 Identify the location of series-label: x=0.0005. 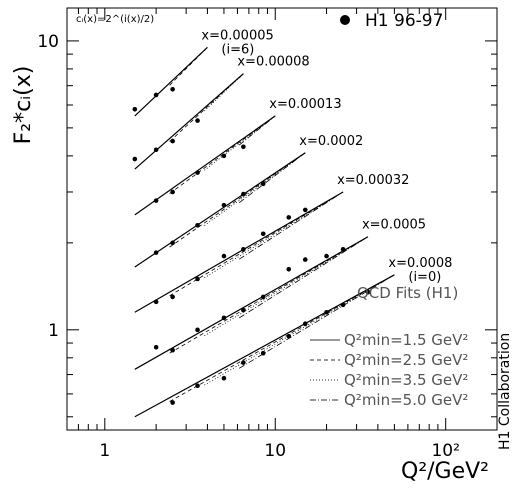
(394, 225).